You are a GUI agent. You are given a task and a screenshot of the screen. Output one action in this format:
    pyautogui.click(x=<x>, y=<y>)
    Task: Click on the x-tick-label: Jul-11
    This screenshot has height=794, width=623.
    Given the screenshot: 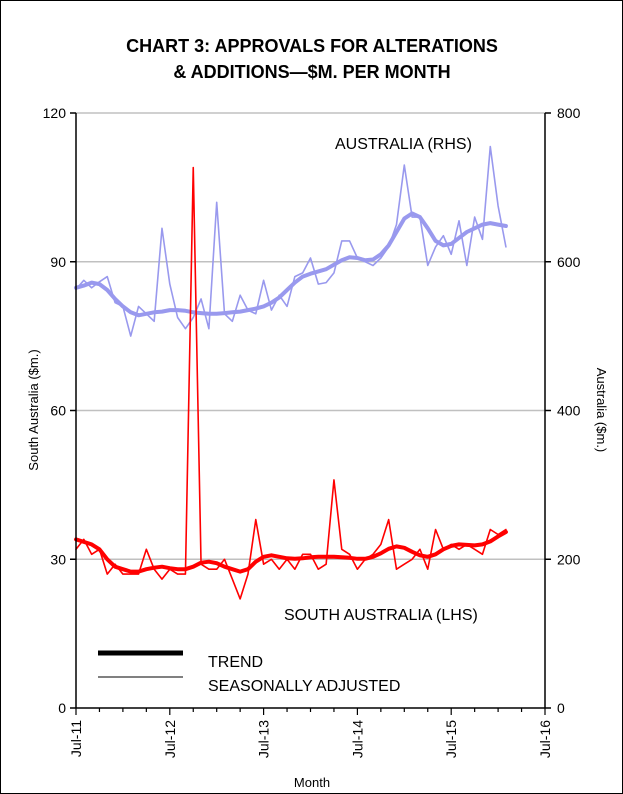 What is the action you would take?
    pyautogui.click(x=76, y=738)
    